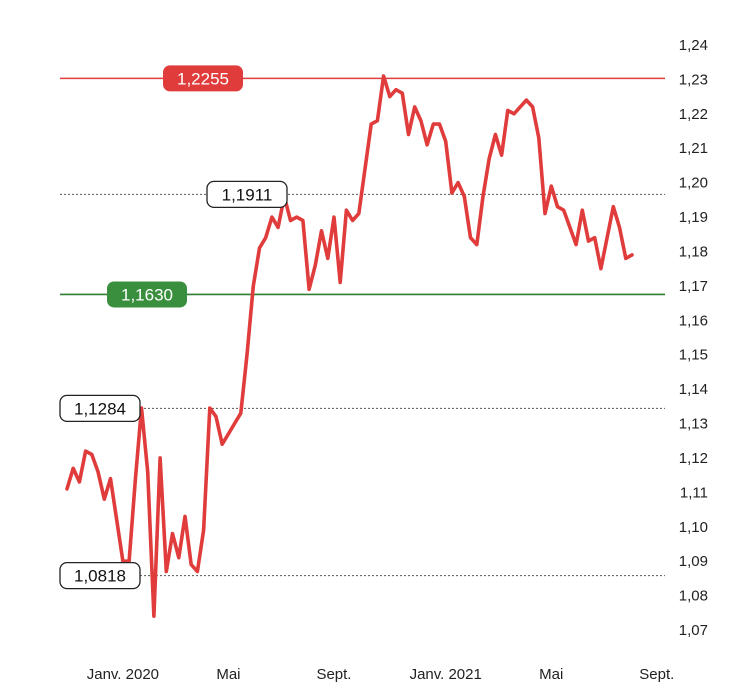 The height and width of the screenshot is (700, 730). What do you see at coordinates (693, 596) in the screenshot?
I see `y-tick-label: 1,08` at bounding box center [693, 596].